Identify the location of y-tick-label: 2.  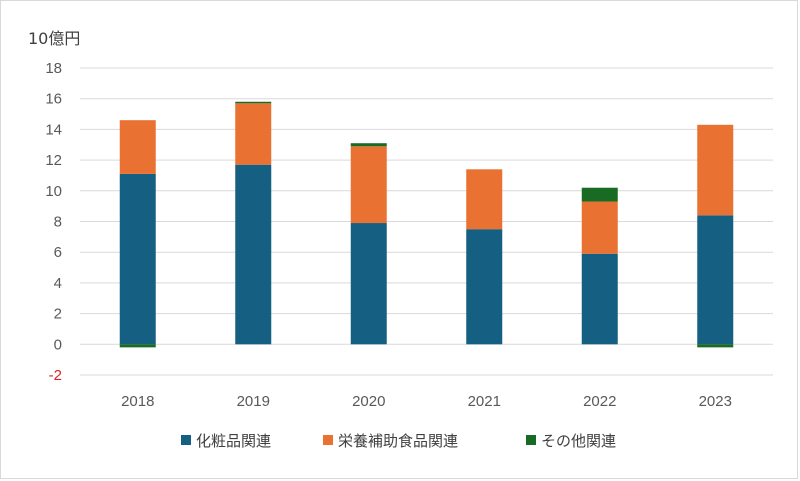
(58, 314).